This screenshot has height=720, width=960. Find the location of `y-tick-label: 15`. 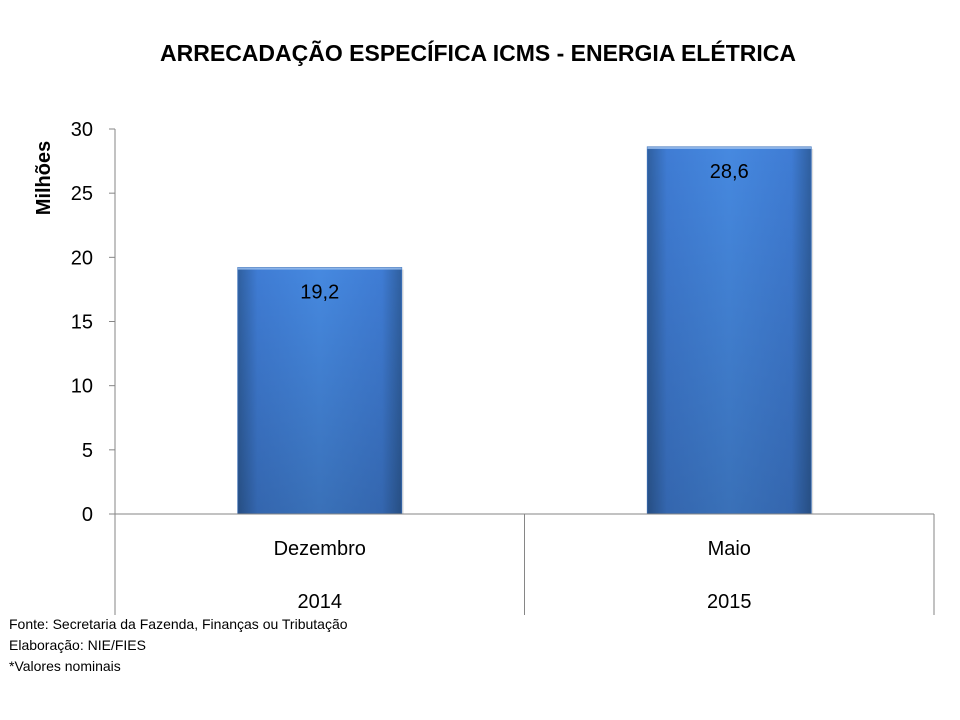

y-tick-label: 15 is located at coordinates (82, 323).